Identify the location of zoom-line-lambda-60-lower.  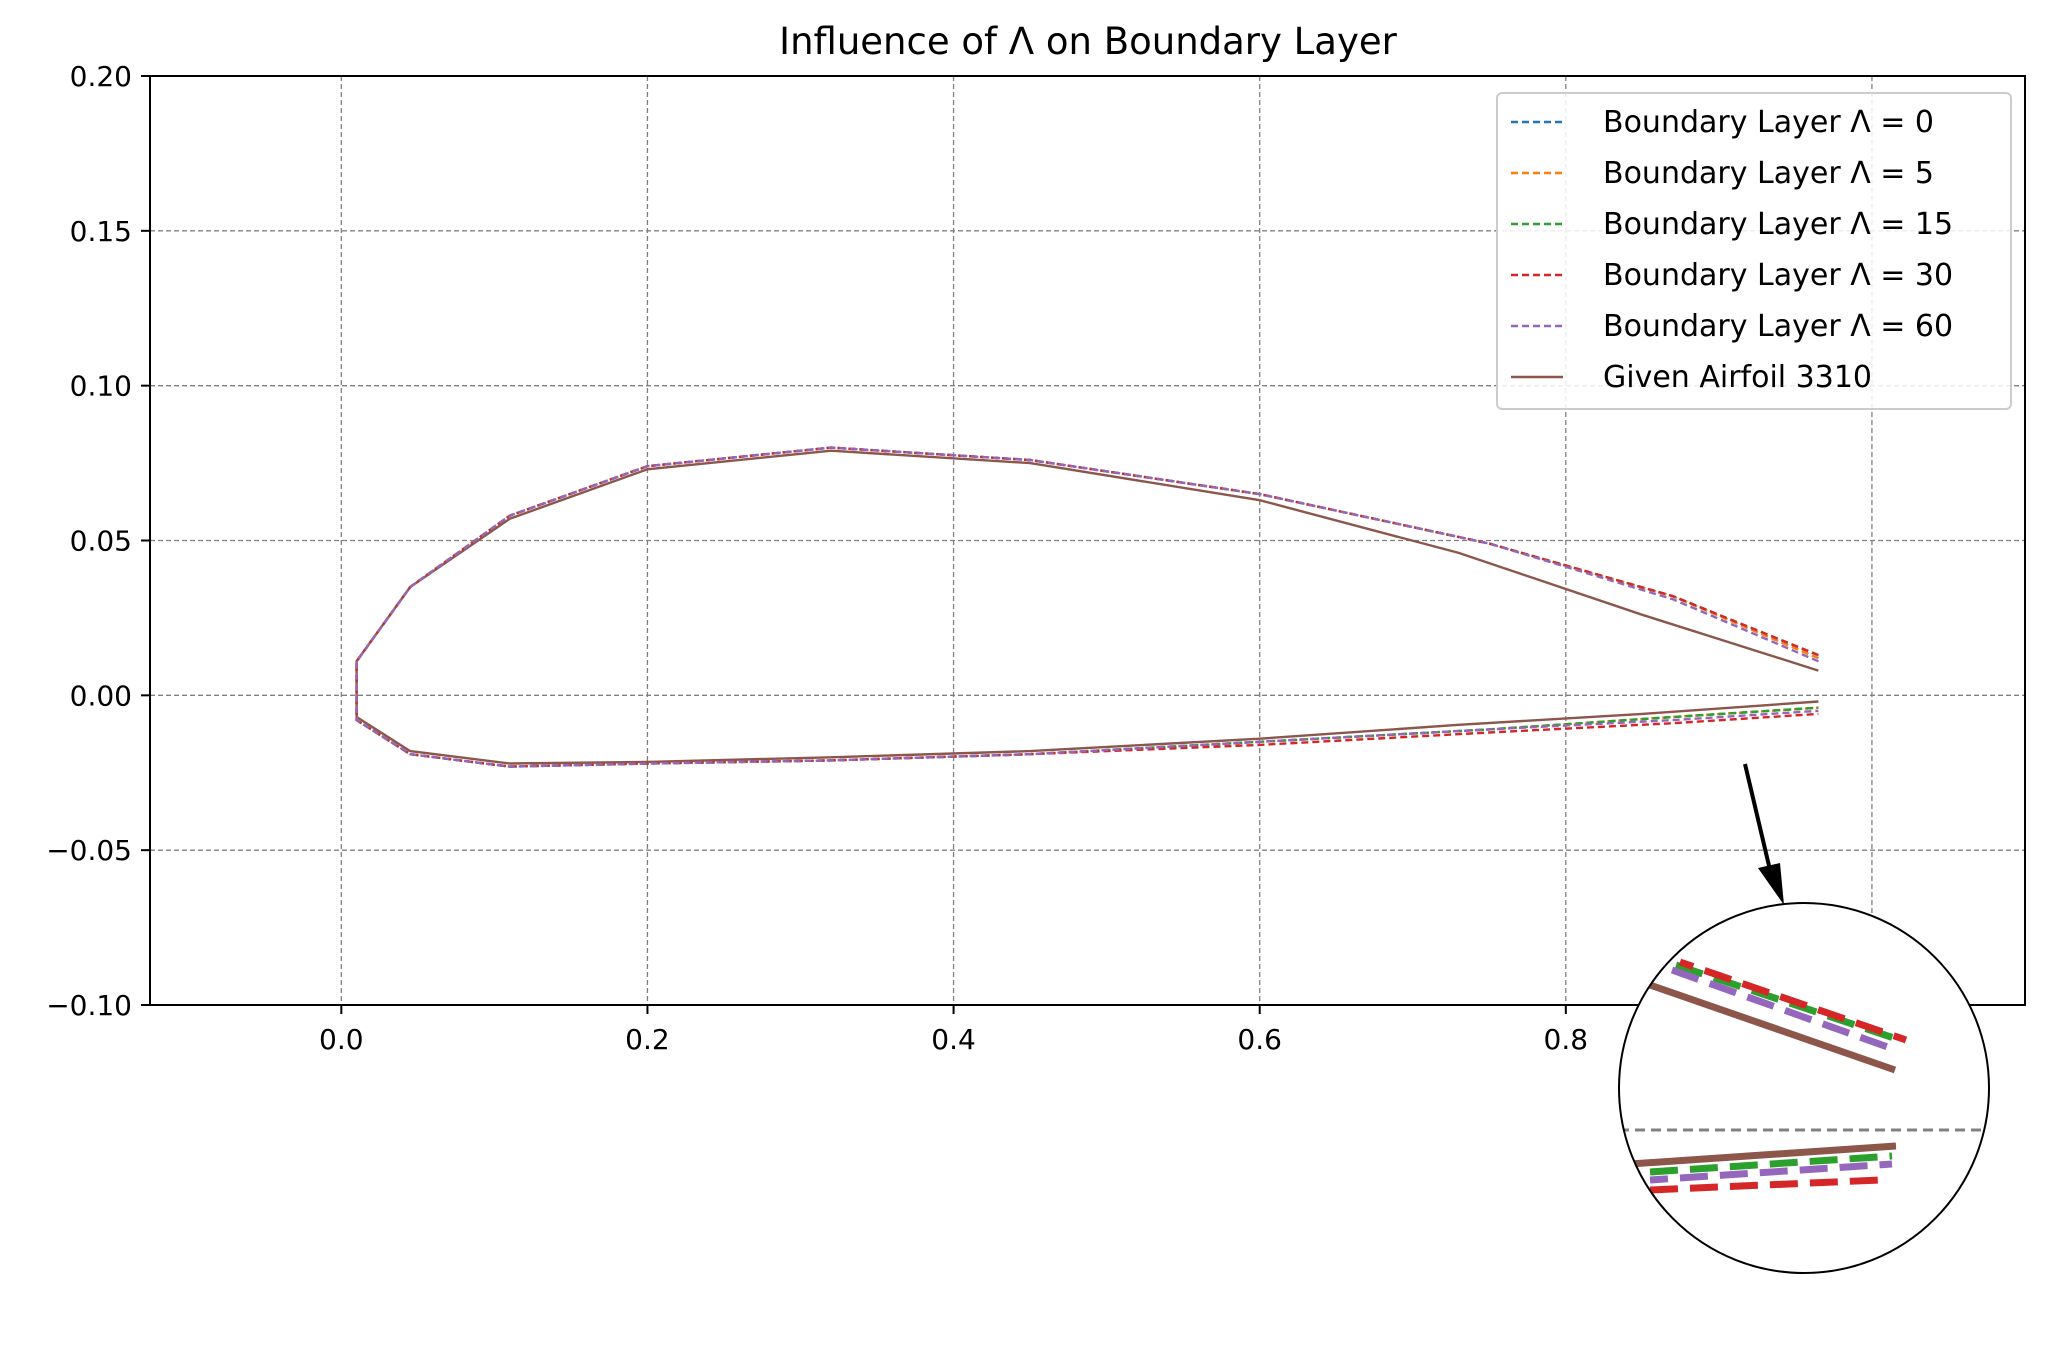
(1771, 1172).